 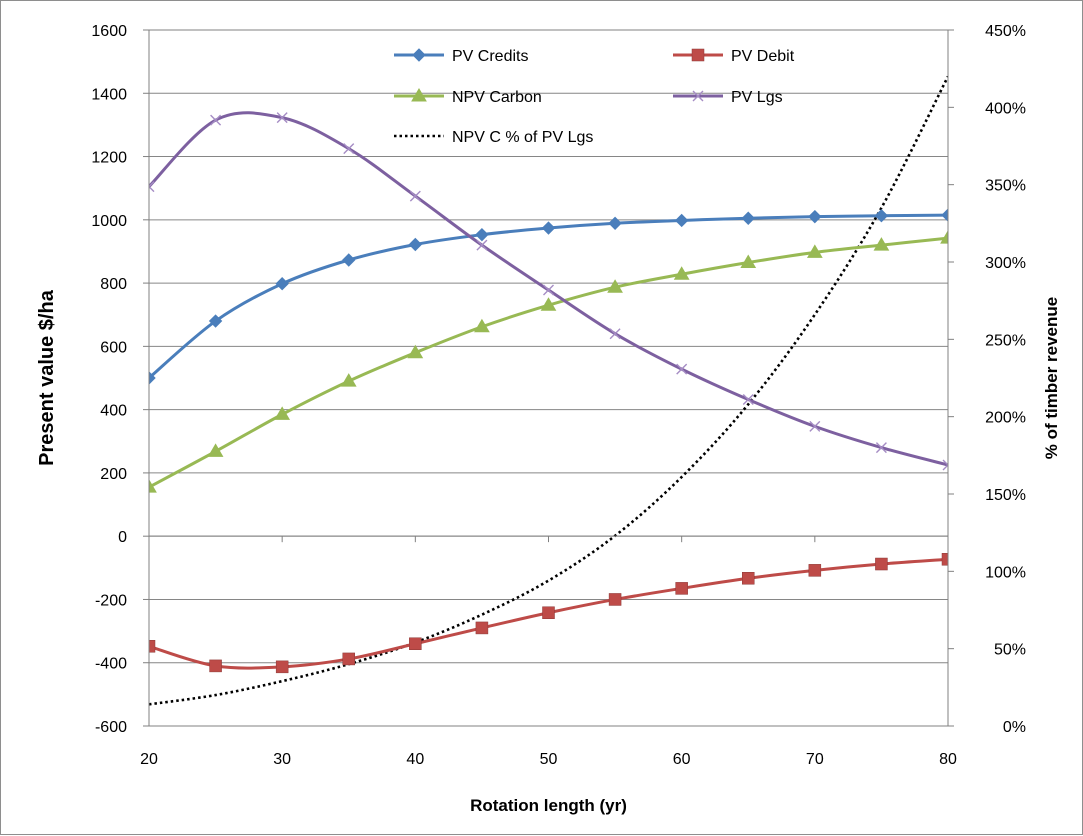 I want to click on y-tick-label: 0, so click(x=122, y=537).